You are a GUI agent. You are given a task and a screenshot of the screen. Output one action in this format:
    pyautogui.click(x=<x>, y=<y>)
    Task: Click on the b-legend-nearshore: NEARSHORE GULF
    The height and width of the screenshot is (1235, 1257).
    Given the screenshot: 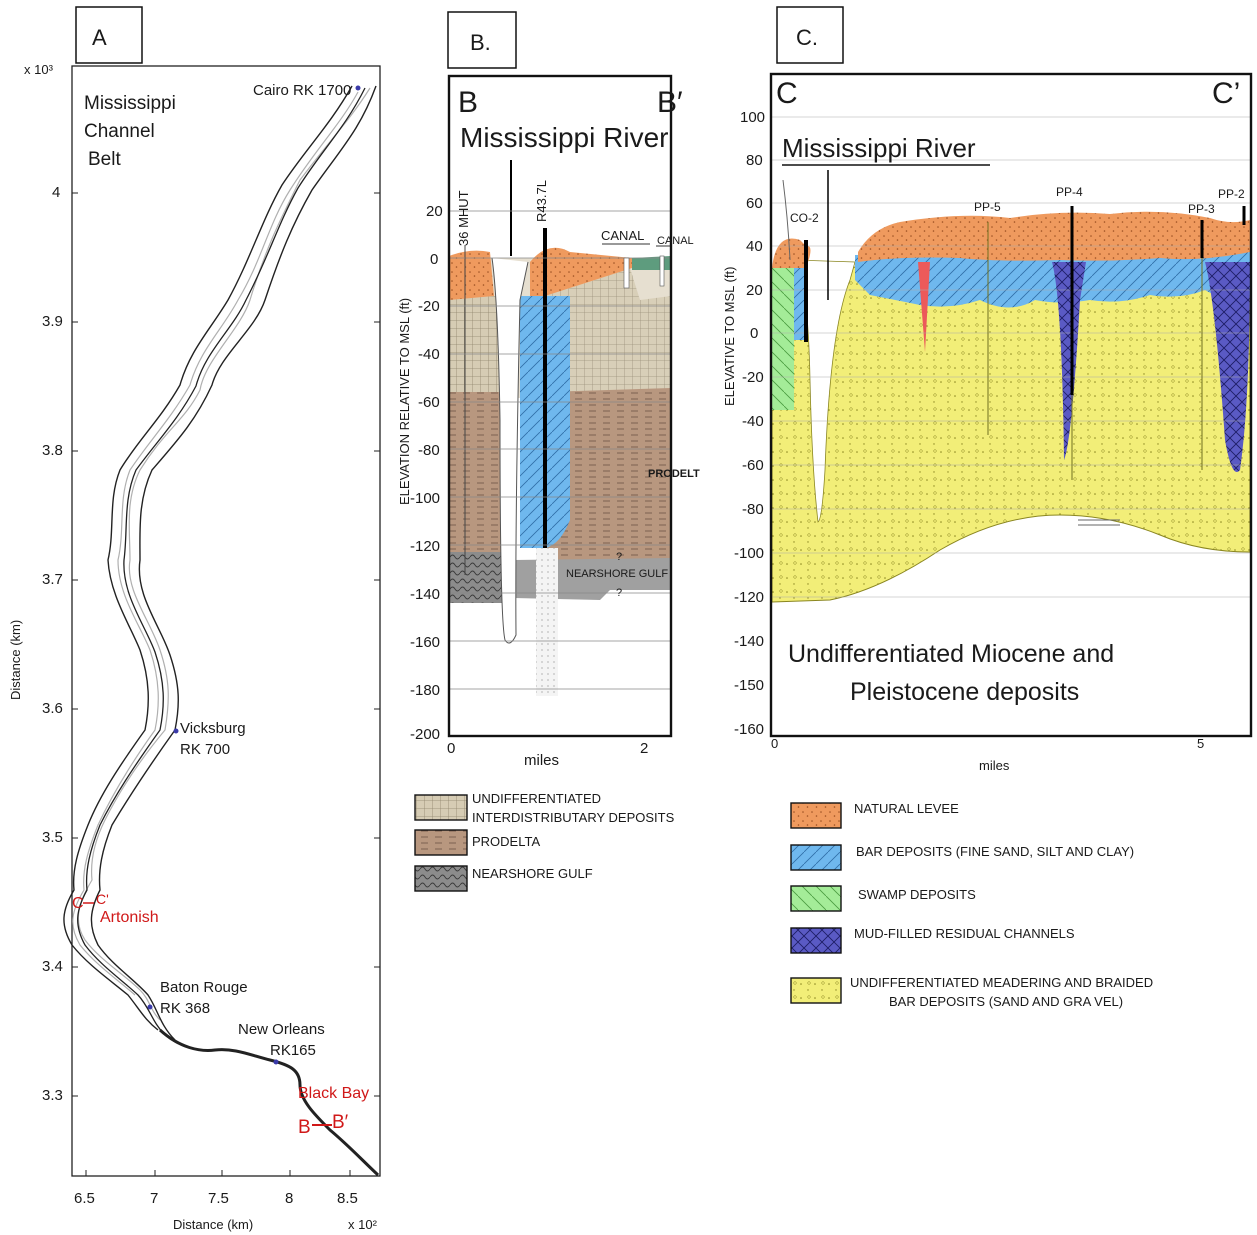 What is the action you would take?
    pyautogui.click(x=532, y=873)
    